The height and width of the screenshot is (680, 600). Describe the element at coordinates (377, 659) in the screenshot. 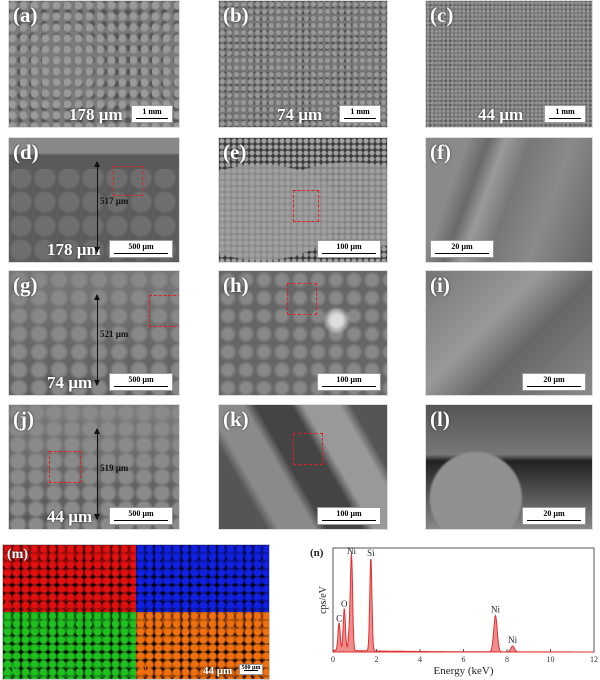

I see `x-tick-label: 2` at that location.